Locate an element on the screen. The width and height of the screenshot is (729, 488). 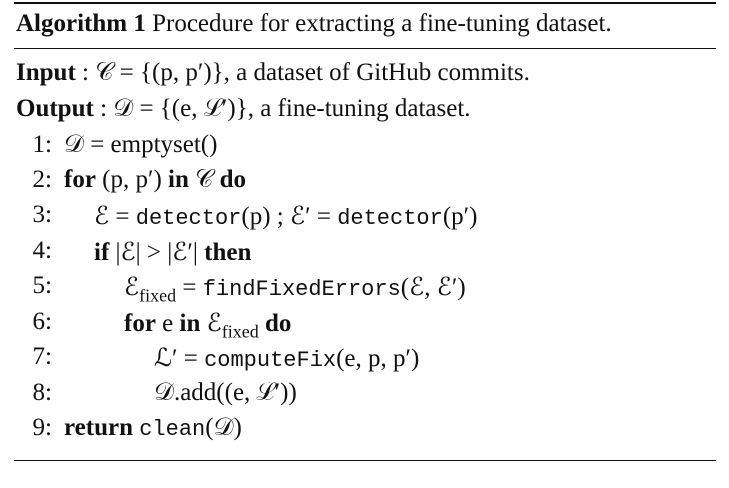
expr-part: ℰ is located at coordinates (132, 287).